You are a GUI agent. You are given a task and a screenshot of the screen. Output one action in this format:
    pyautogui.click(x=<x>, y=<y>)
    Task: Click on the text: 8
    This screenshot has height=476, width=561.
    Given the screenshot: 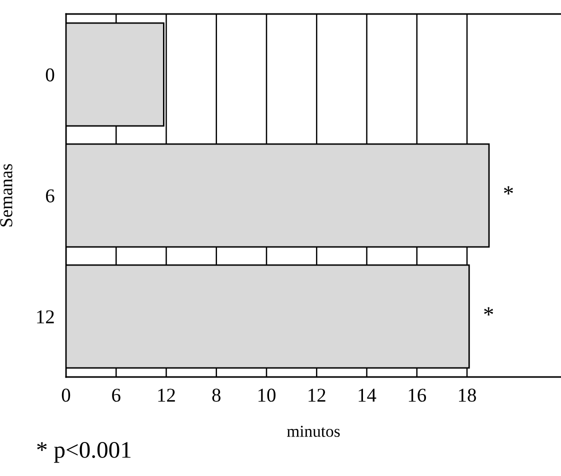 What is the action you would take?
    pyautogui.click(x=216, y=395)
    